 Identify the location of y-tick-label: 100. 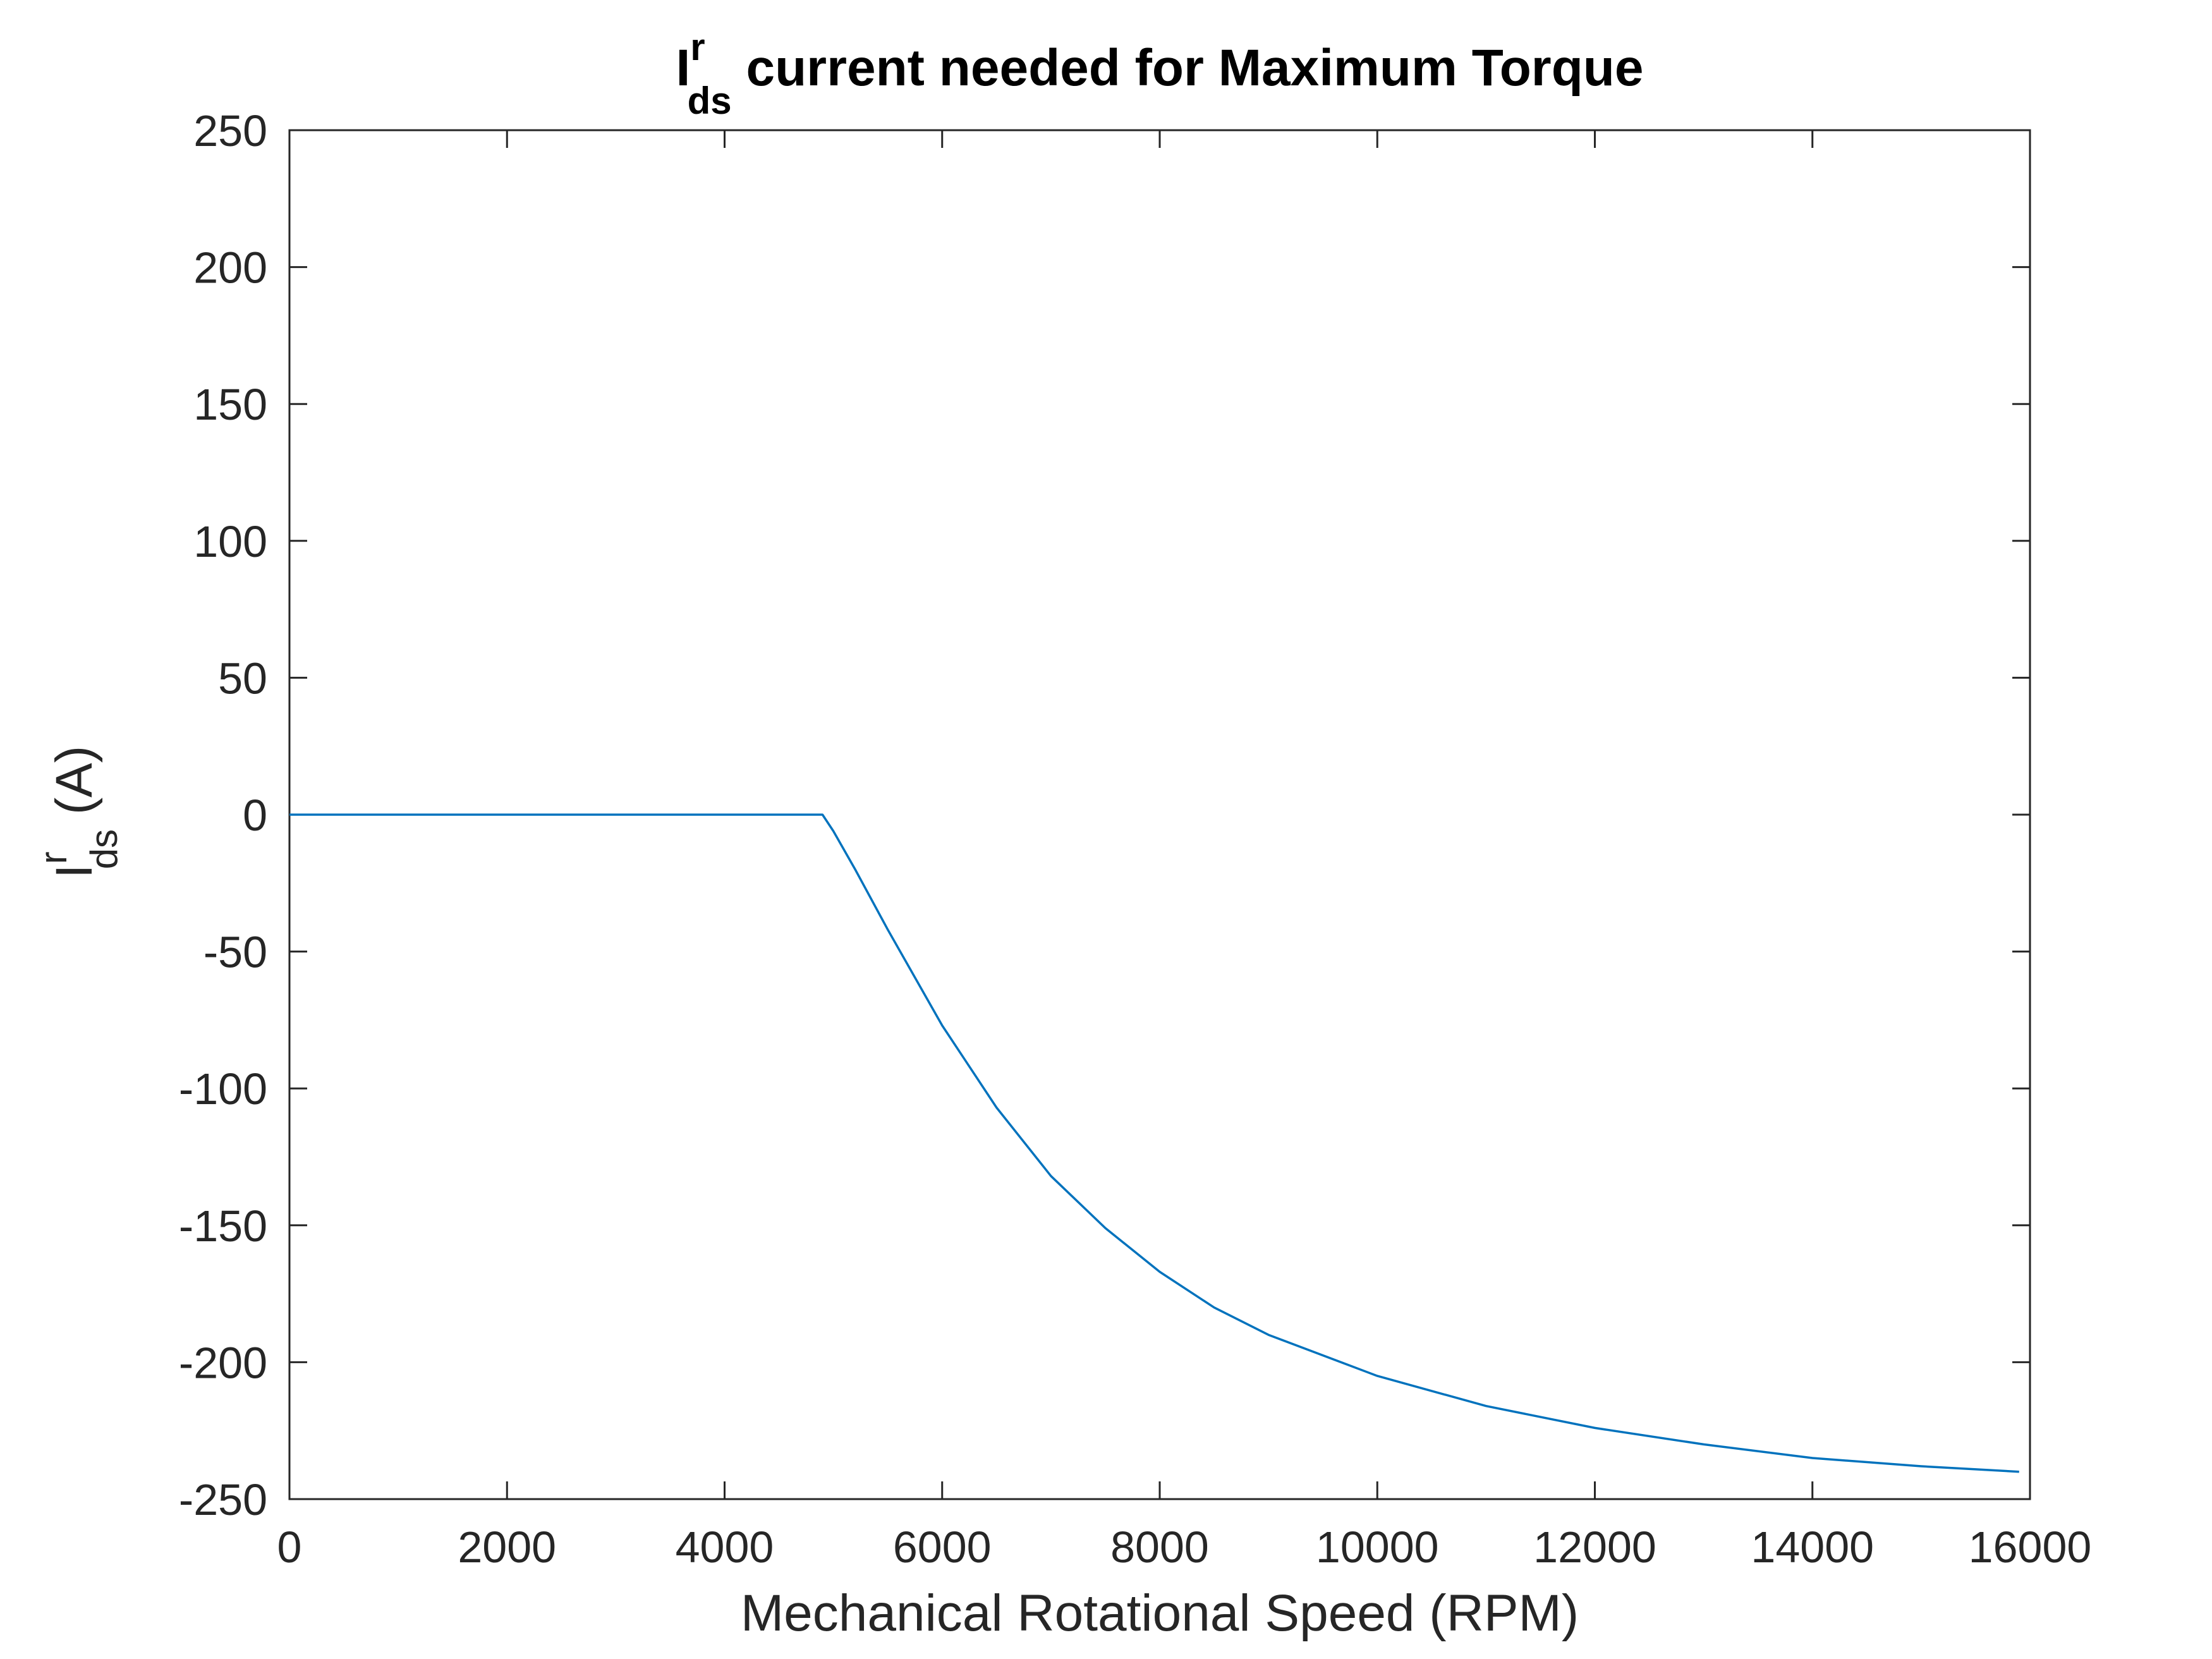
(230, 541).